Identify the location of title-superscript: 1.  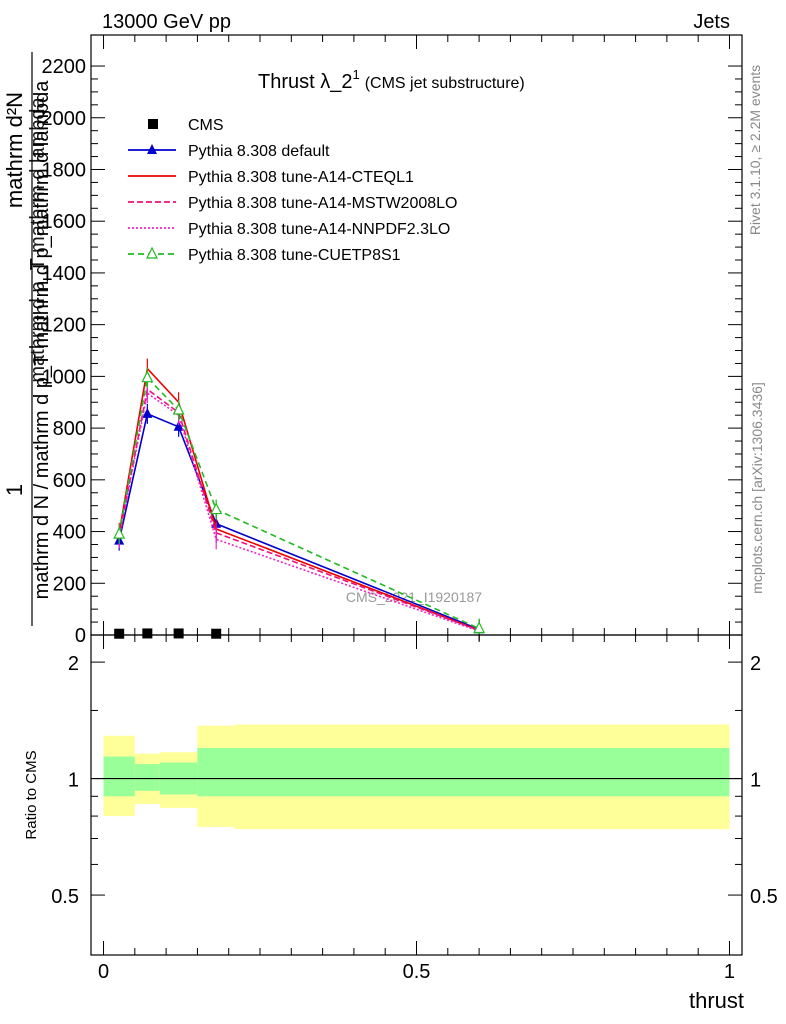
(355, 74).